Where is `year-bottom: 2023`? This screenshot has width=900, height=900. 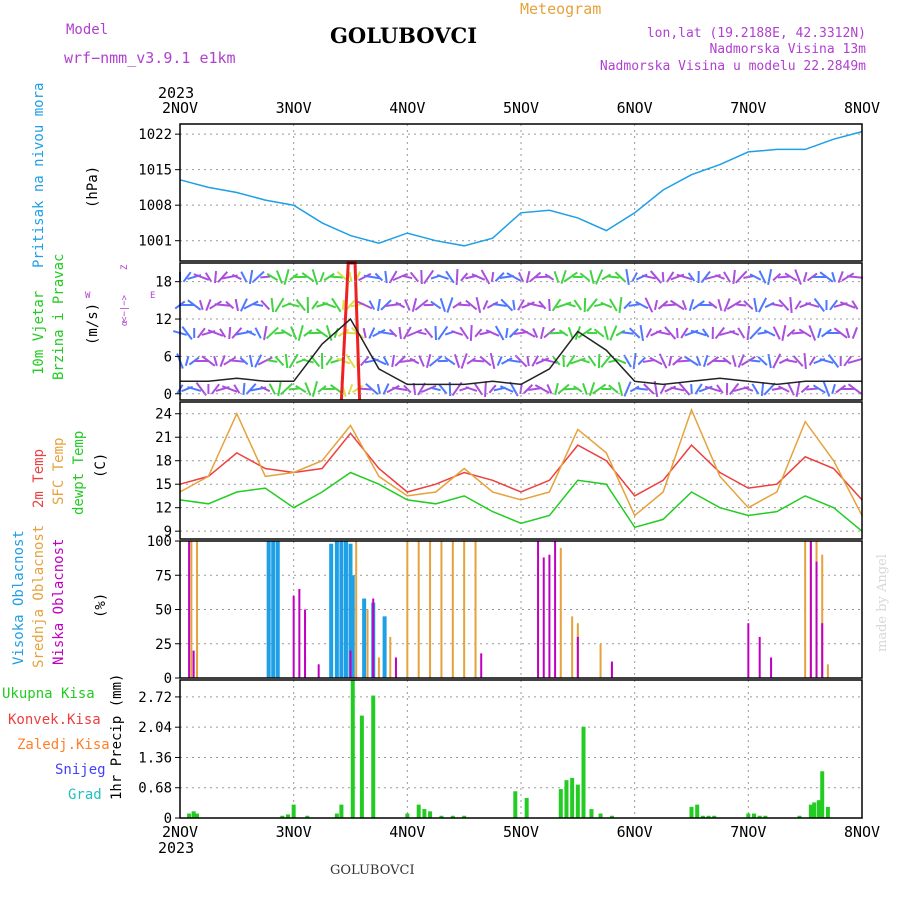
year-bottom: 2023 is located at coordinates (176, 848).